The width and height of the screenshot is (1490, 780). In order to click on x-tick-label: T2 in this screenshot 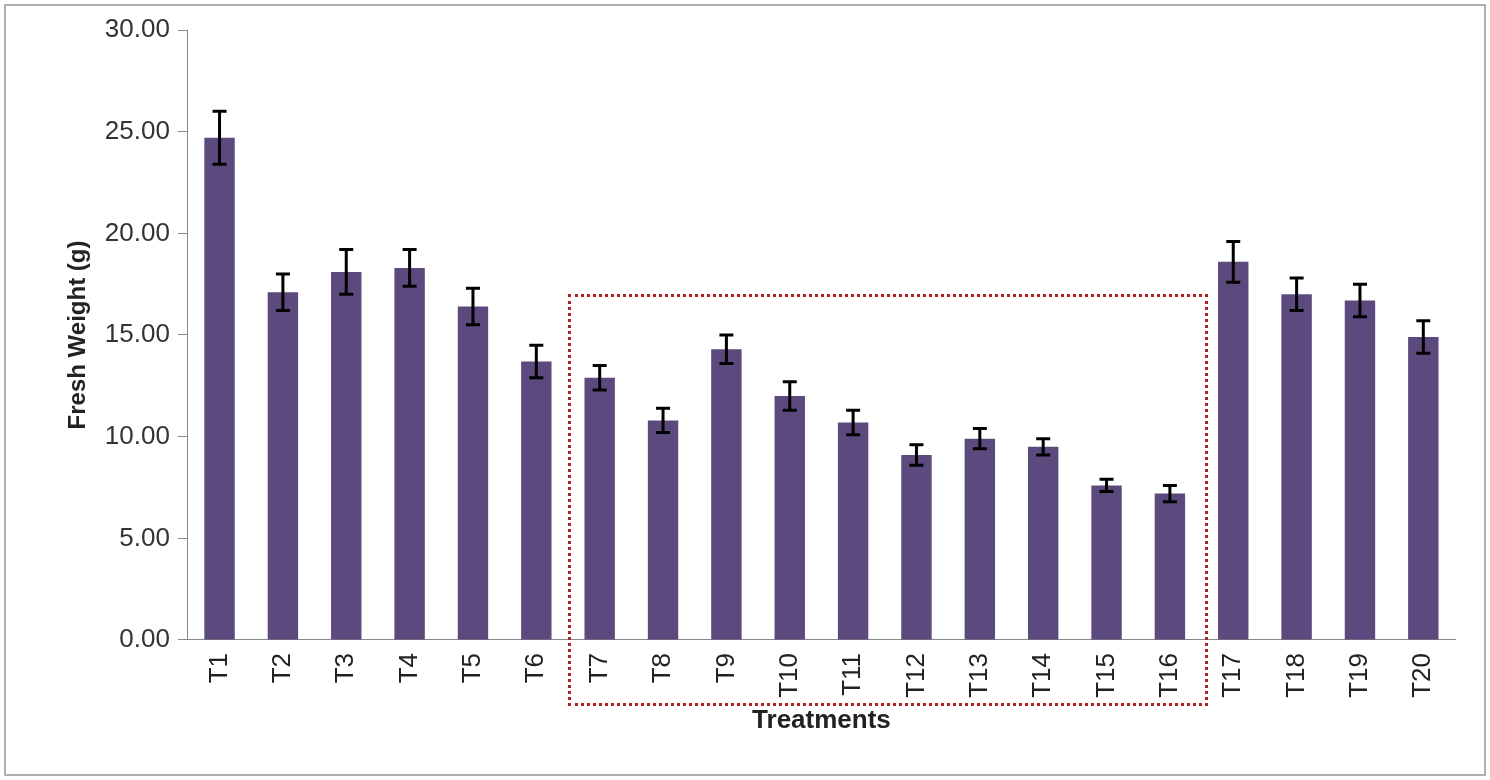, I will do `click(281, 668)`.